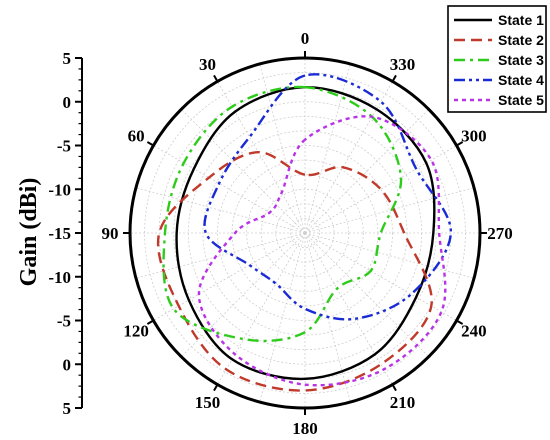  What do you see at coordinates (136, 331) in the screenshot?
I see `angle-label: 120` at bounding box center [136, 331].